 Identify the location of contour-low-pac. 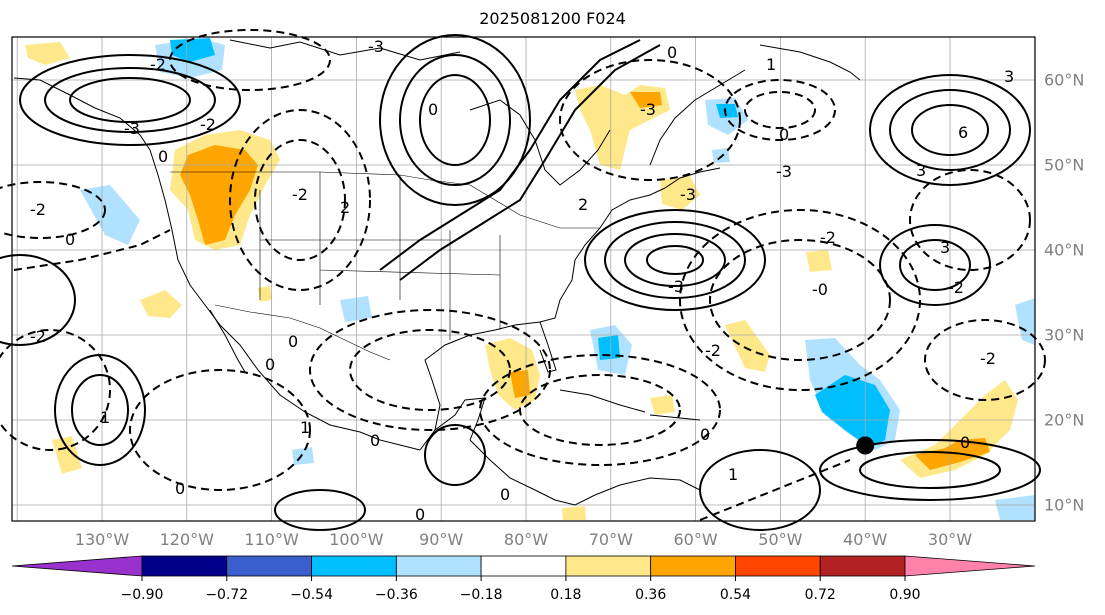
(220, 430).